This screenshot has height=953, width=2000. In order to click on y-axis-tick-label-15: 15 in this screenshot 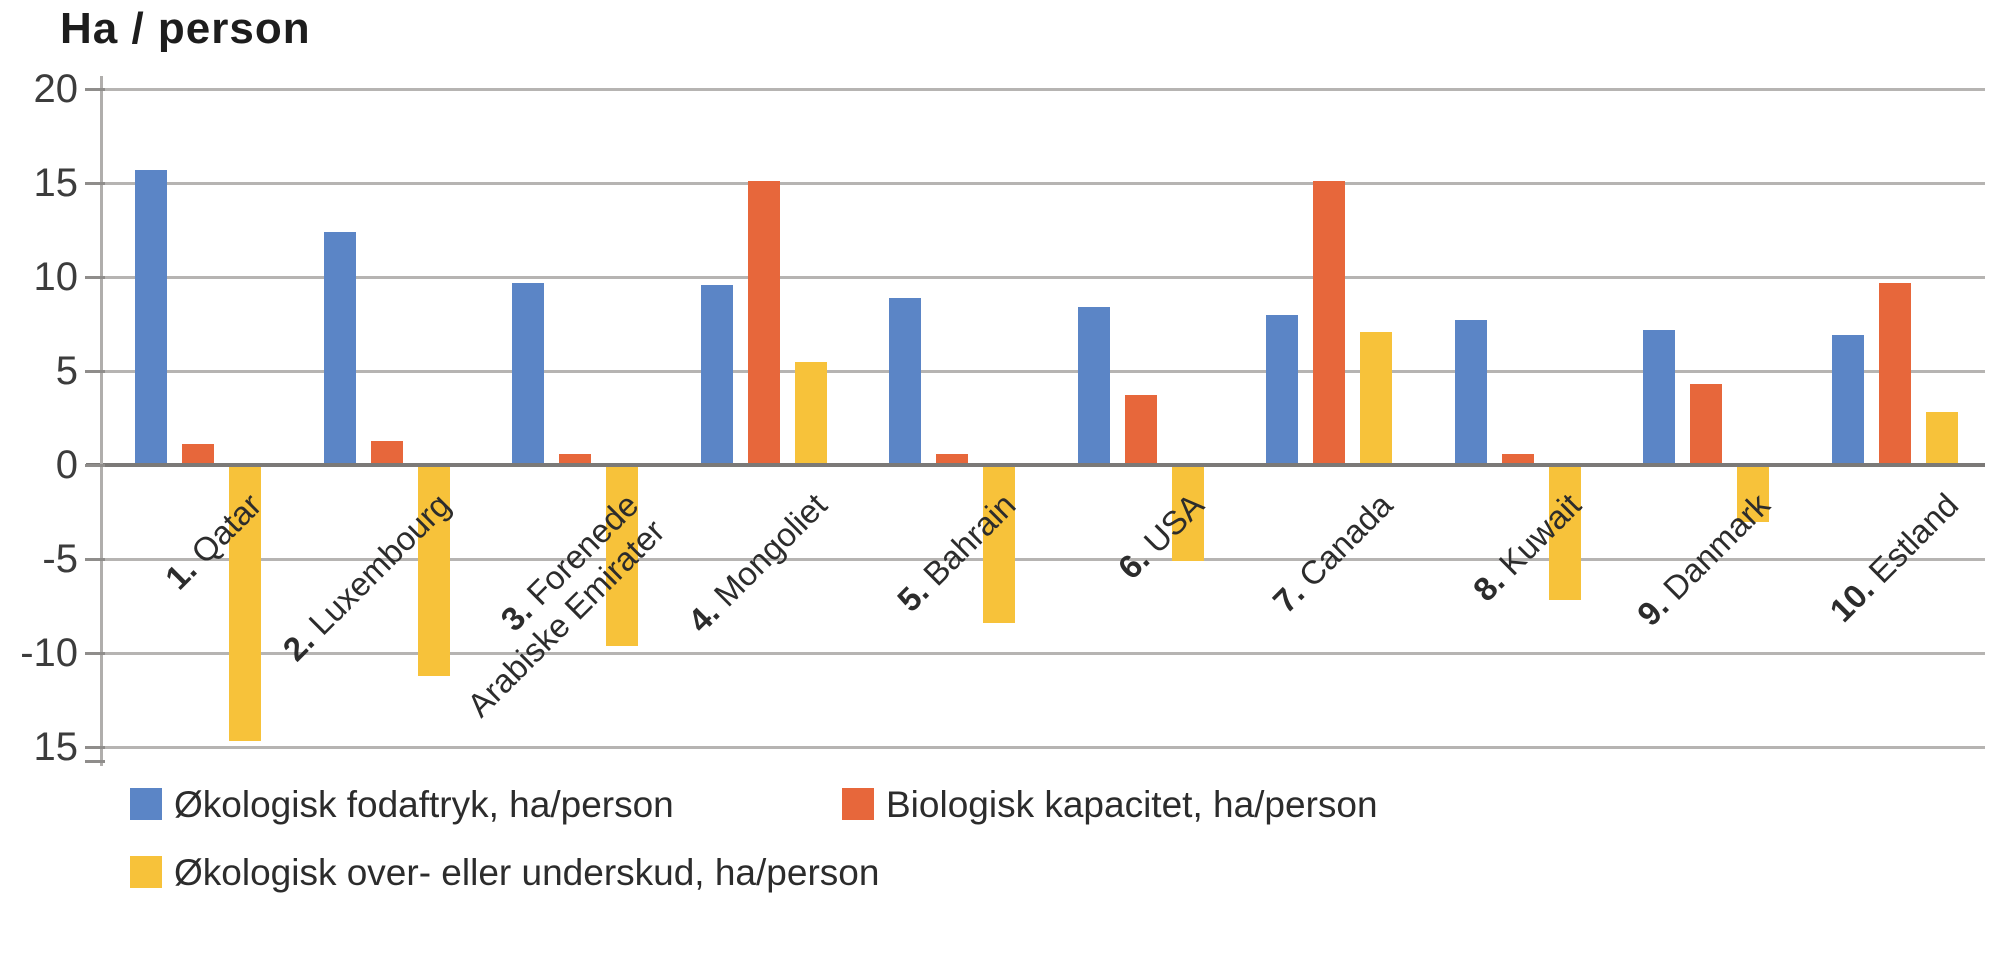, I will do `click(56, 183)`.